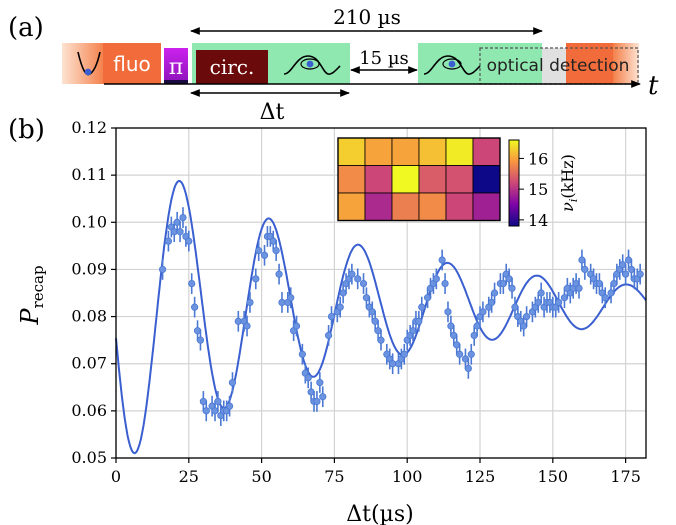 The height and width of the screenshot is (525, 676). Describe the element at coordinates (480, 476) in the screenshot. I see `x-tick-label: 125` at that location.